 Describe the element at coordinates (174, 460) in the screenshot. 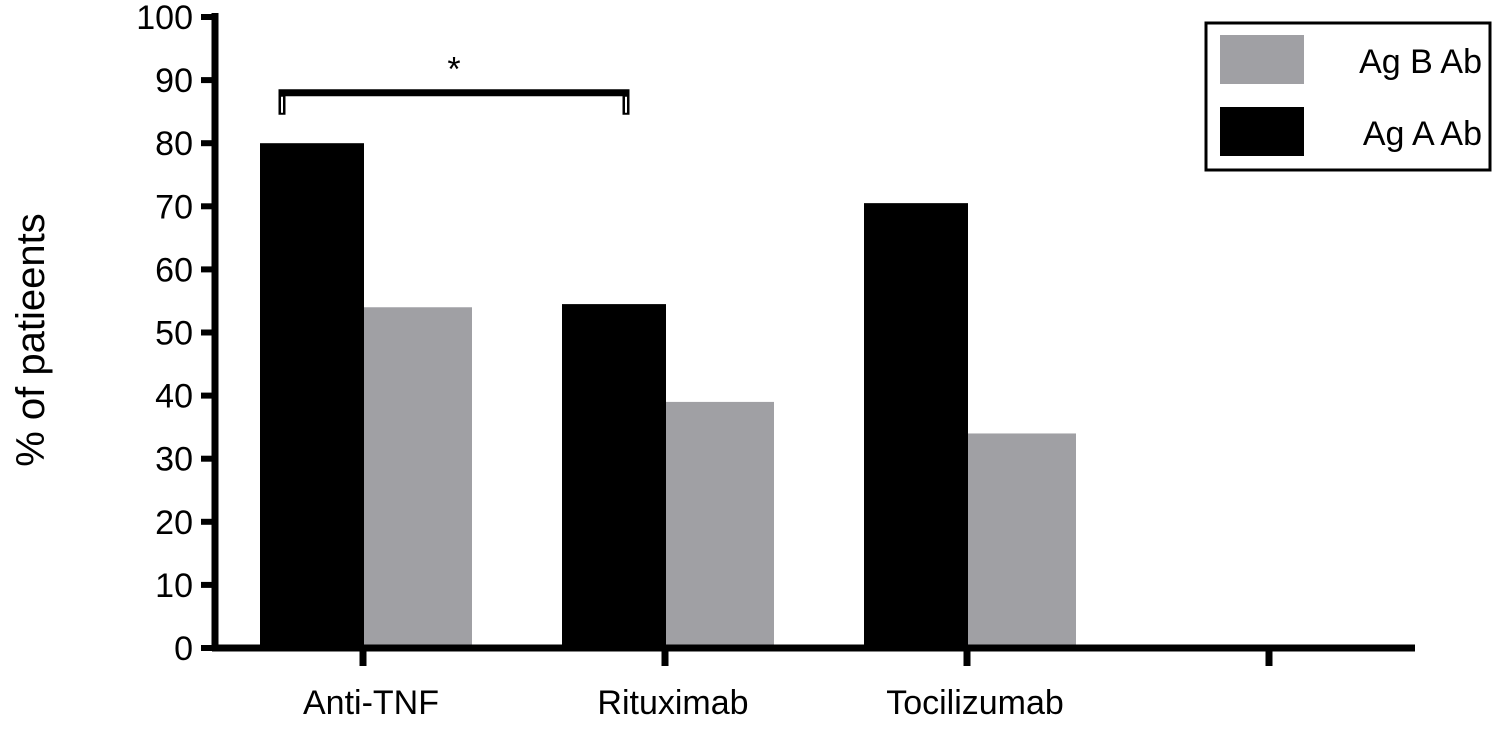

I see `y-tick-label: 30` at that location.